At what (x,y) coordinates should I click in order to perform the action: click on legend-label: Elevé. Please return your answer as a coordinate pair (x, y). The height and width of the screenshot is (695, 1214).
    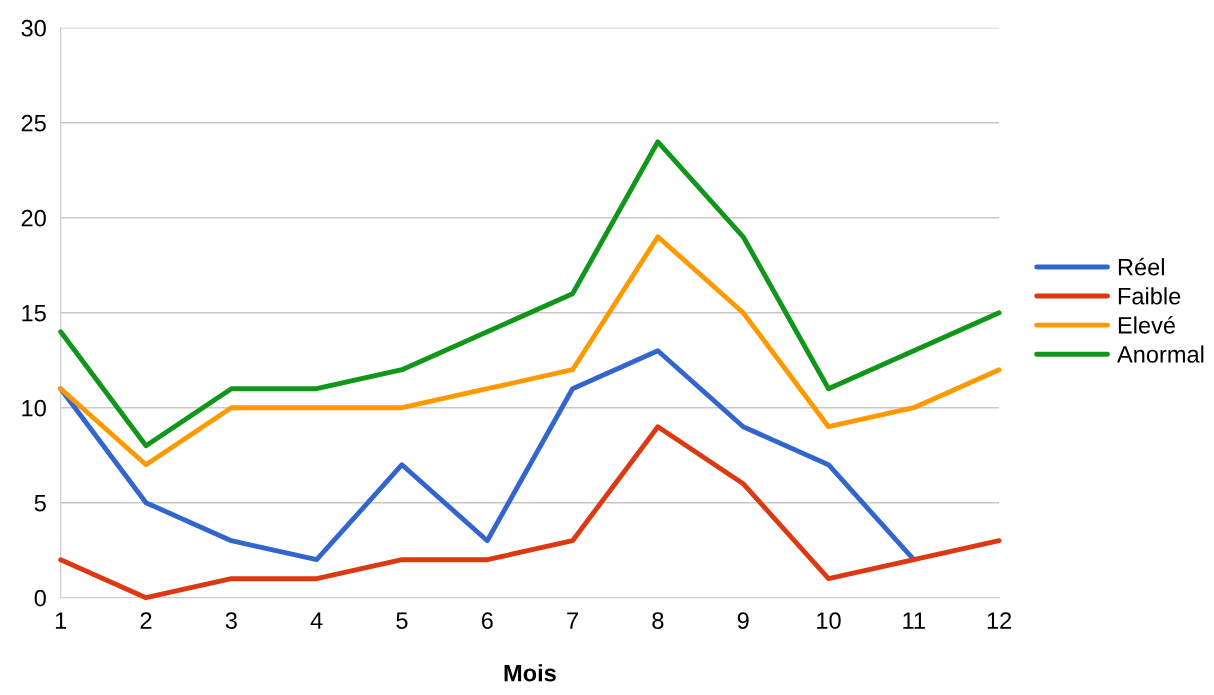
    Looking at the image, I should click on (1146, 325).